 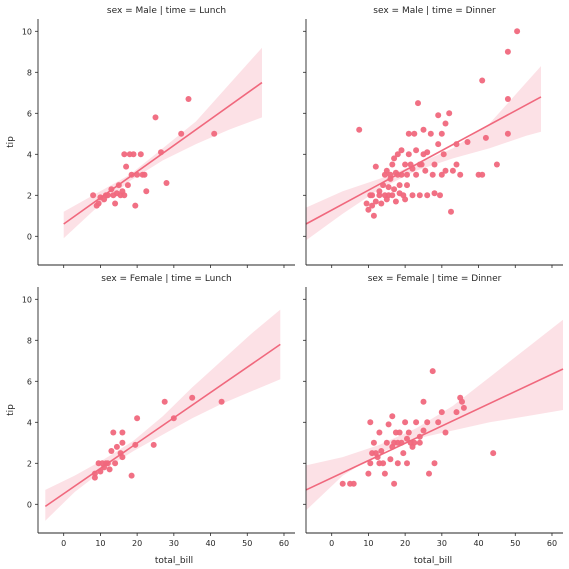 What do you see at coordinates (515, 543) in the screenshot?
I see `x-tick-label: 50` at bounding box center [515, 543].